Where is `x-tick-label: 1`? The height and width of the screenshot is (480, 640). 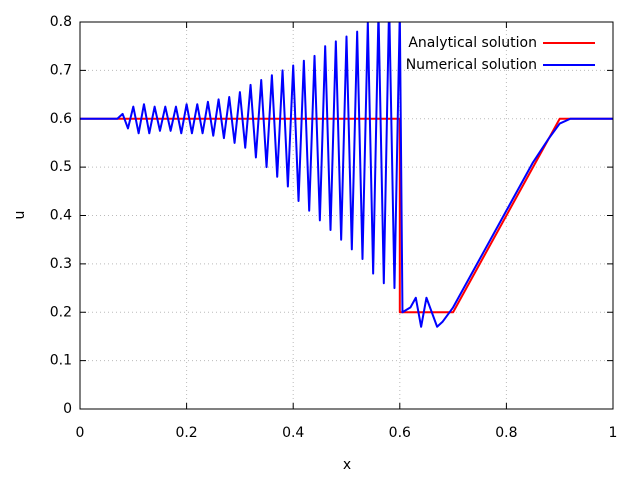 x-tick-label: 1 is located at coordinates (613, 433).